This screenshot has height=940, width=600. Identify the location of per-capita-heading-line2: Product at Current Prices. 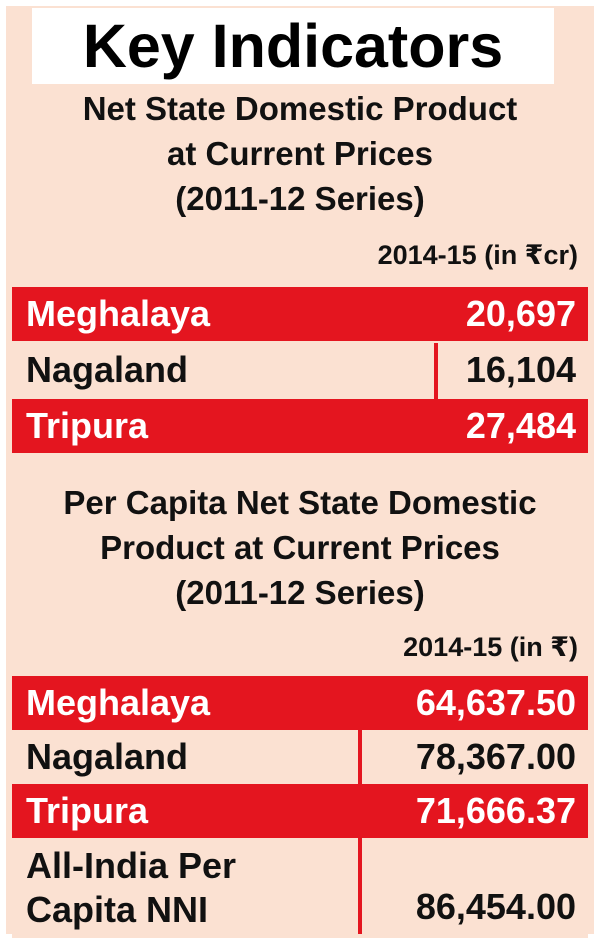
(300, 547).